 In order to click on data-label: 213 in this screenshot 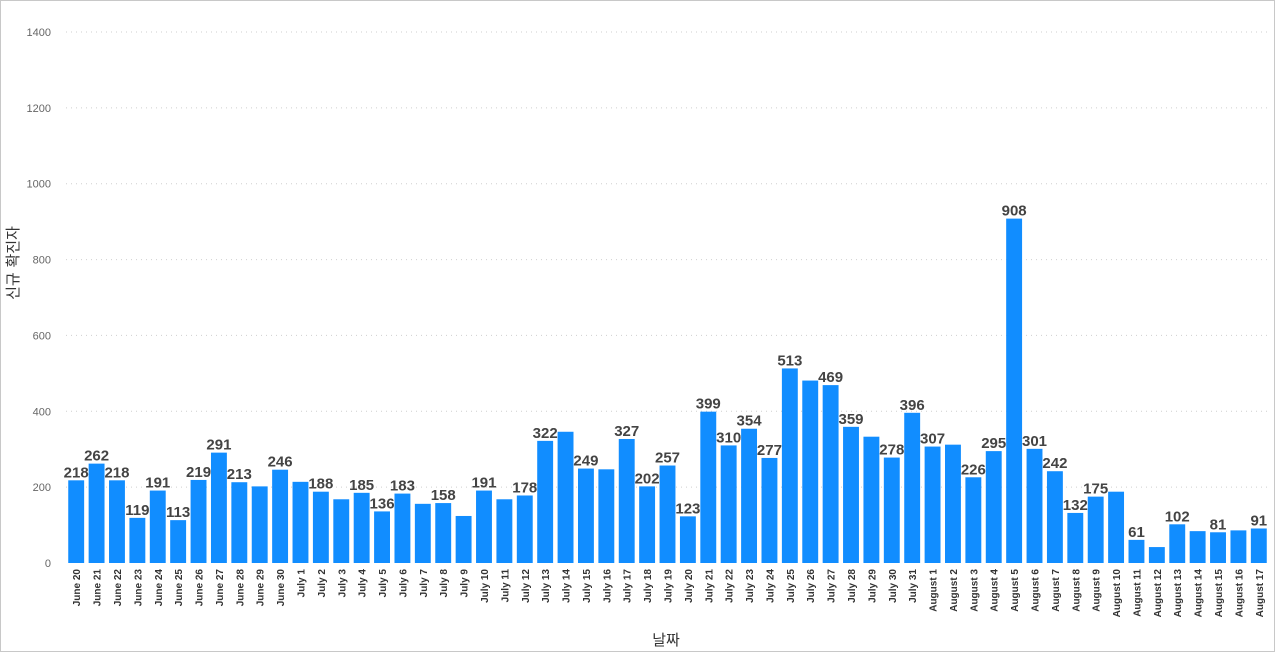, I will do `click(239, 474)`.